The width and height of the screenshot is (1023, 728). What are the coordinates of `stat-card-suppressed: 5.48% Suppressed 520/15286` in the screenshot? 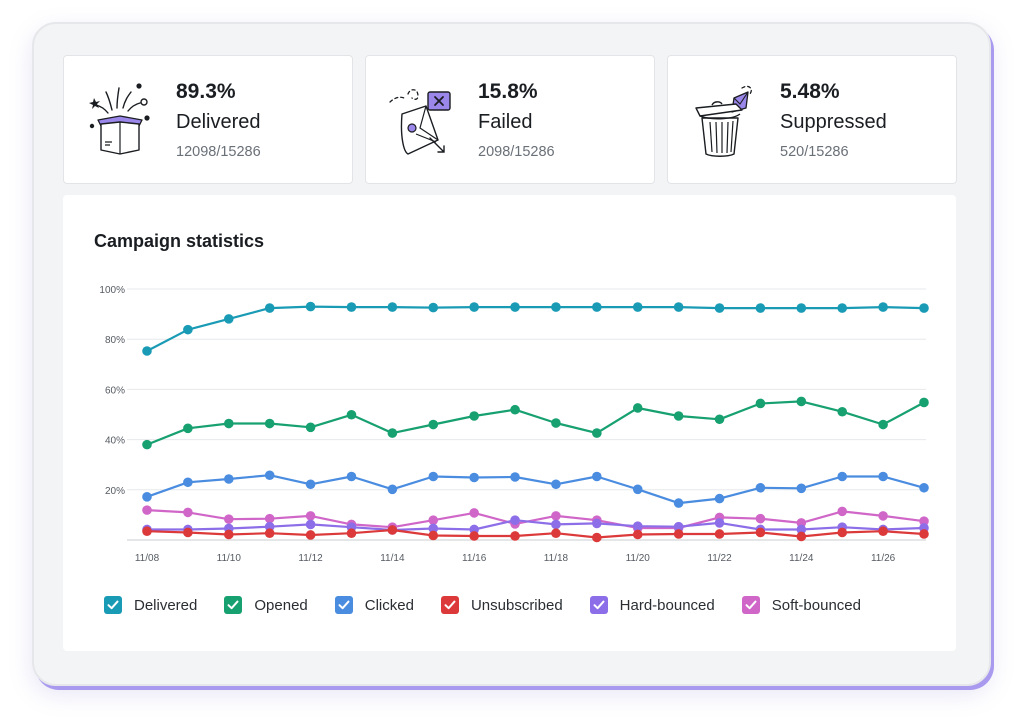 It's located at (812, 119).